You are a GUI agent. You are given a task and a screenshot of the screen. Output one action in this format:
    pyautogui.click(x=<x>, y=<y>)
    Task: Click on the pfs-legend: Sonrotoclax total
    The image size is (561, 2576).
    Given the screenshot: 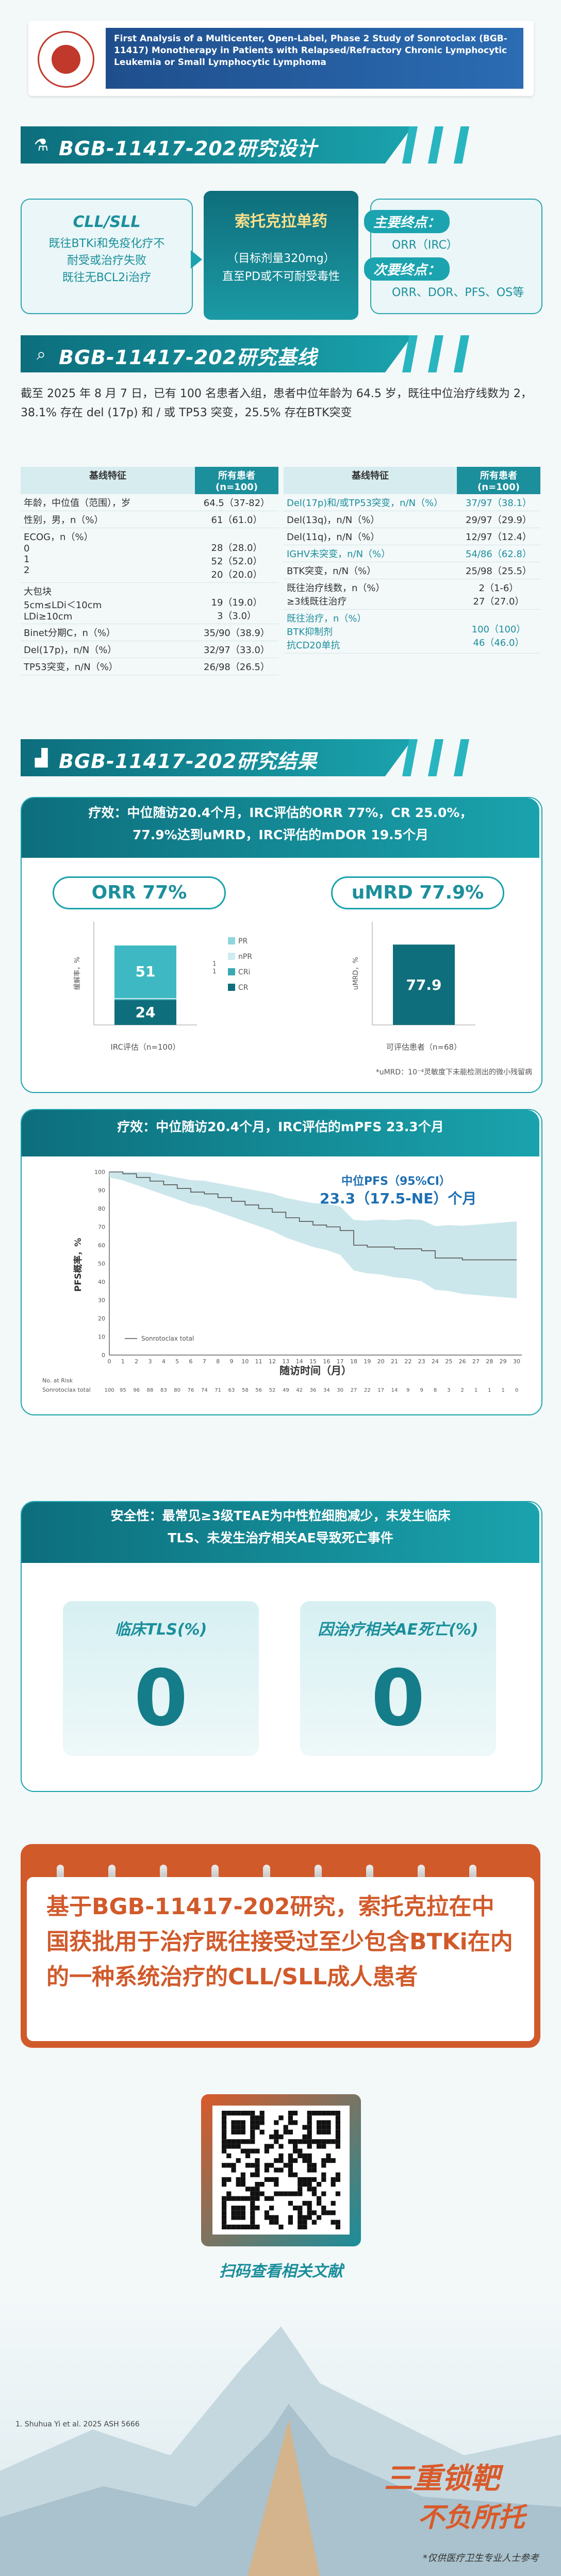 What is the action you would take?
    pyautogui.click(x=159, y=1338)
    